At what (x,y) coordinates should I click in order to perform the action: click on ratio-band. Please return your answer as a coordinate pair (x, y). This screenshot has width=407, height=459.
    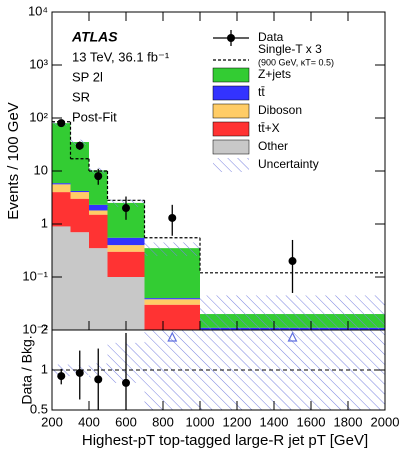
    Looking at the image, I should click on (172, 370).